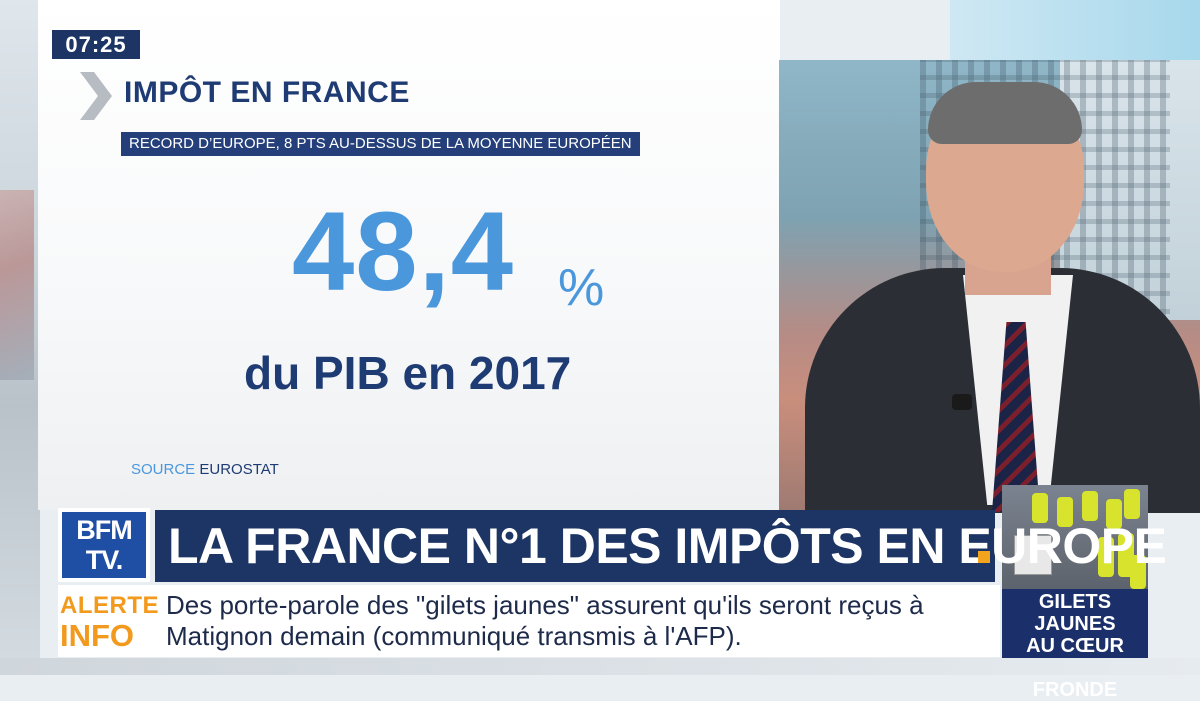 The image size is (1200, 701). Describe the element at coordinates (104, 560) in the screenshot. I see `logo-line2: TV.` at that location.